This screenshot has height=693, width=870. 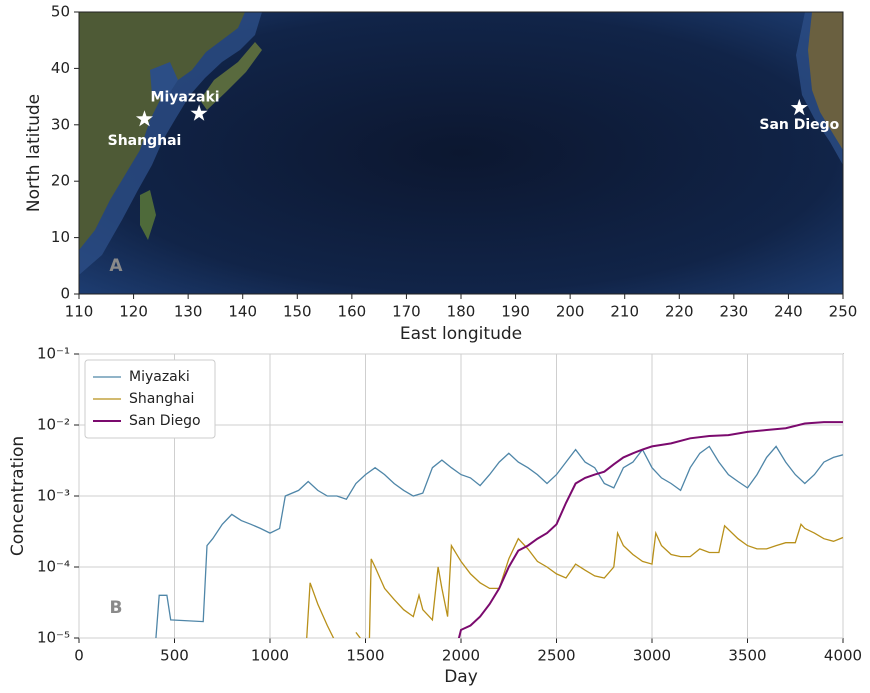 I want to click on x-tick-label: 0, so click(x=79, y=656).